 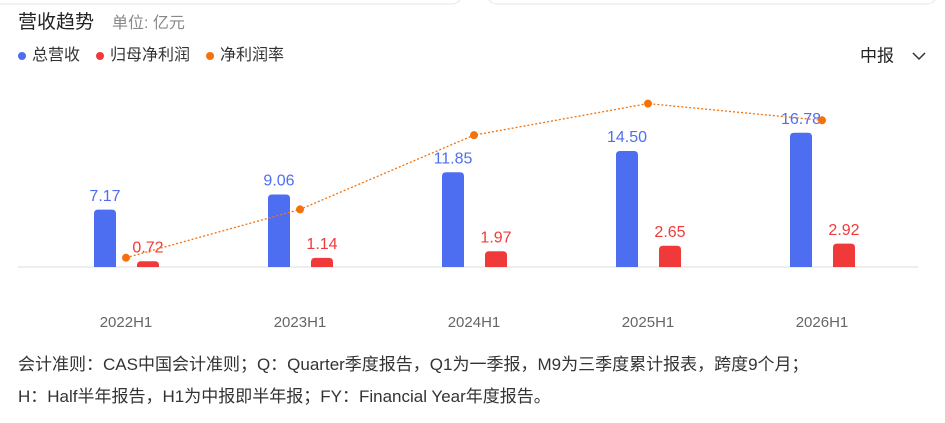 What do you see at coordinates (300, 322) in the screenshot?
I see `x-tick-label: 2023H1` at bounding box center [300, 322].